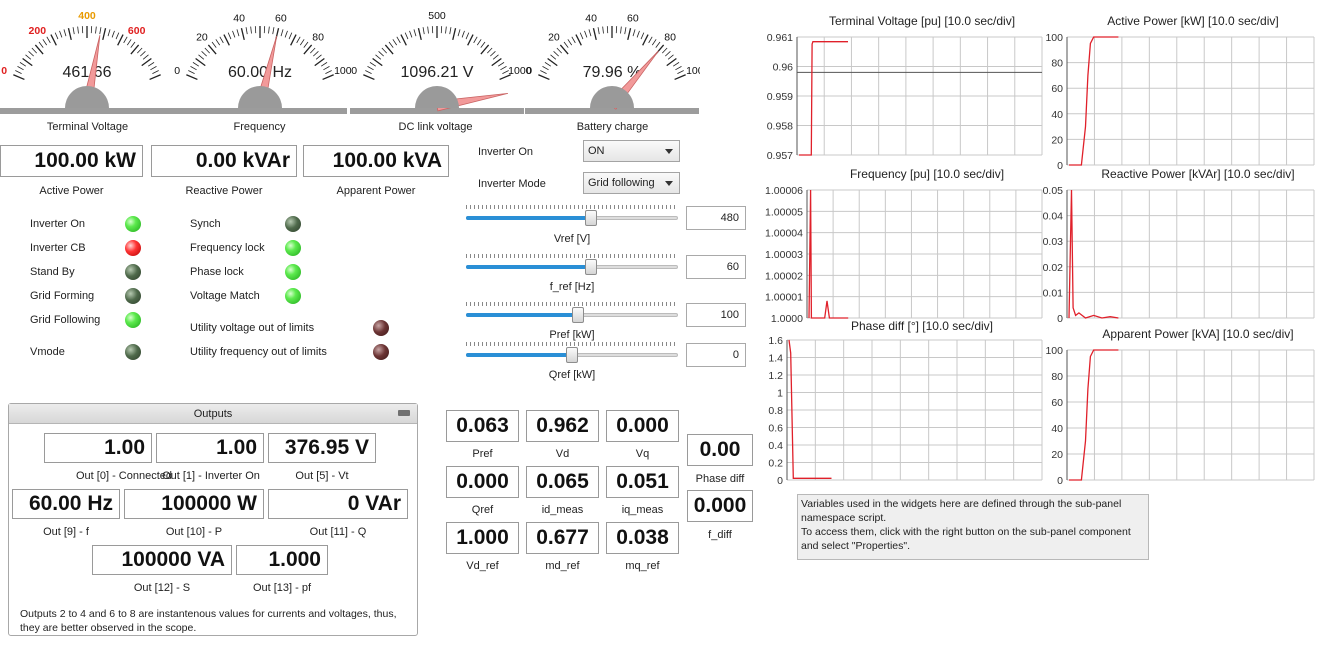 The height and width of the screenshot is (652, 1336). I want to click on gauge-tick-label: 200, so click(38, 31).